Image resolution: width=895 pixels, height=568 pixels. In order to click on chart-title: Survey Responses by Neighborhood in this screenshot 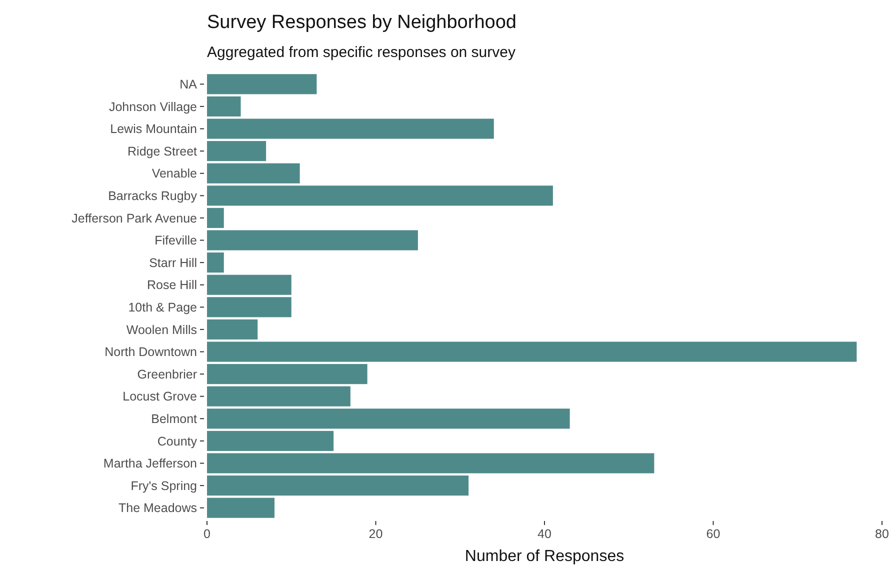, I will do `click(361, 22)`.